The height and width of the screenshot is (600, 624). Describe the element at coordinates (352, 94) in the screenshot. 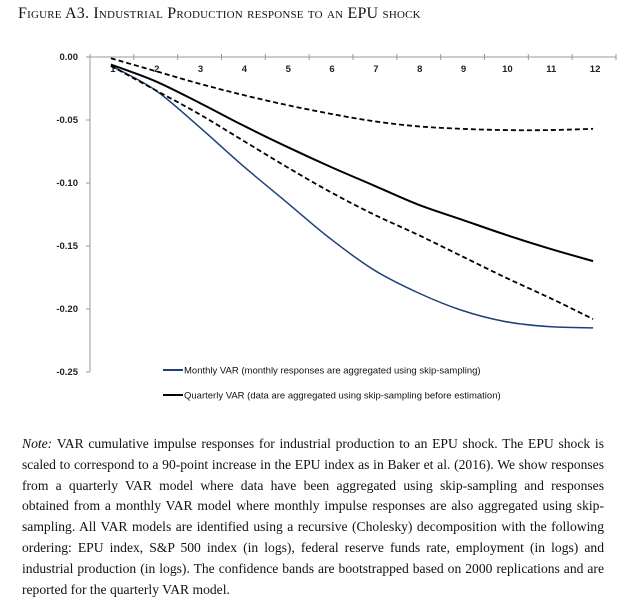

I see `series-line-upper-band` at that location.